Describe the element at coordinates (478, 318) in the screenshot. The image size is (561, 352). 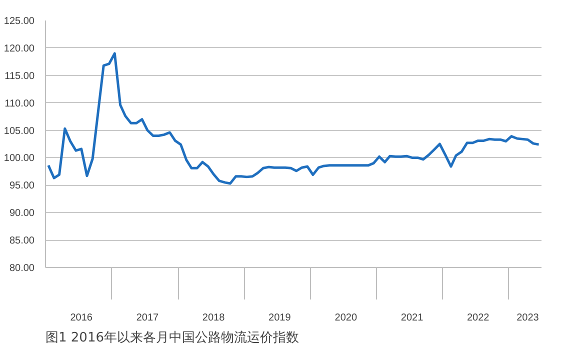
I see `x-tick-label: 2022` at that location.